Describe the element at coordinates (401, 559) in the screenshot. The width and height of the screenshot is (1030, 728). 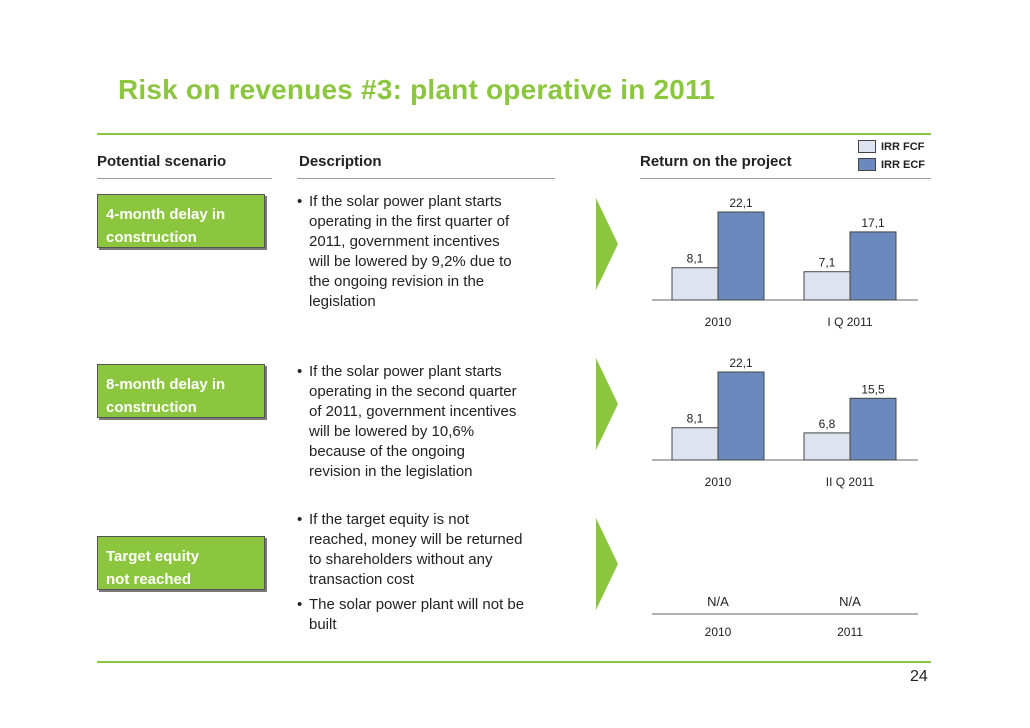
I see `desc-line: to shareholders without any` at that location.